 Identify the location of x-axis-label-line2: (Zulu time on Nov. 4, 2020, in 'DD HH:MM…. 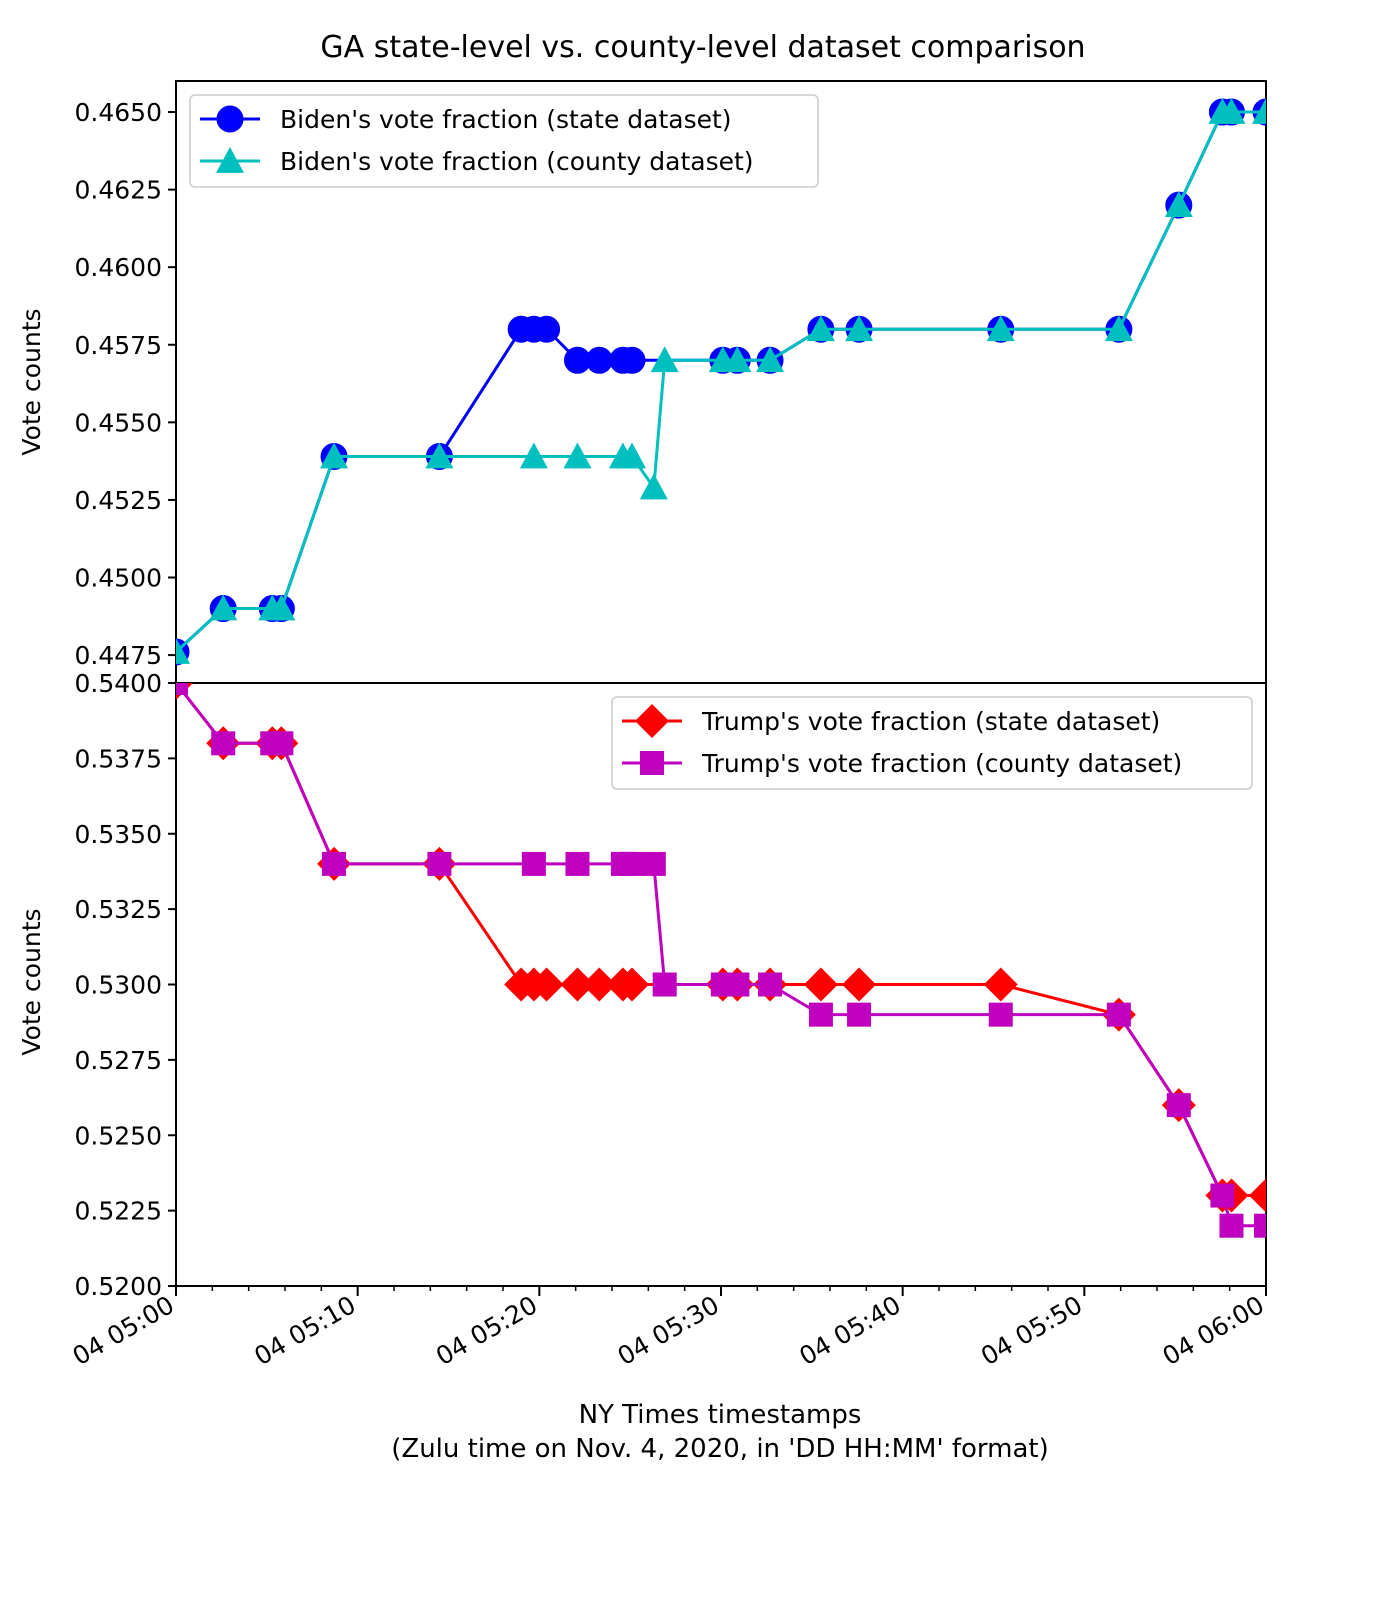
(720, 1449).